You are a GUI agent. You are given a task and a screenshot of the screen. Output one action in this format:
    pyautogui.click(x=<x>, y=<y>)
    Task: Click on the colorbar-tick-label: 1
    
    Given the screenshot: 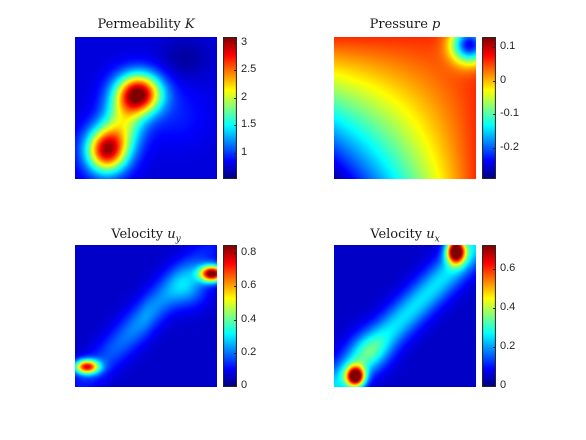 What is the action you would take?
    pyautogui.click(x=244, y=152)
    